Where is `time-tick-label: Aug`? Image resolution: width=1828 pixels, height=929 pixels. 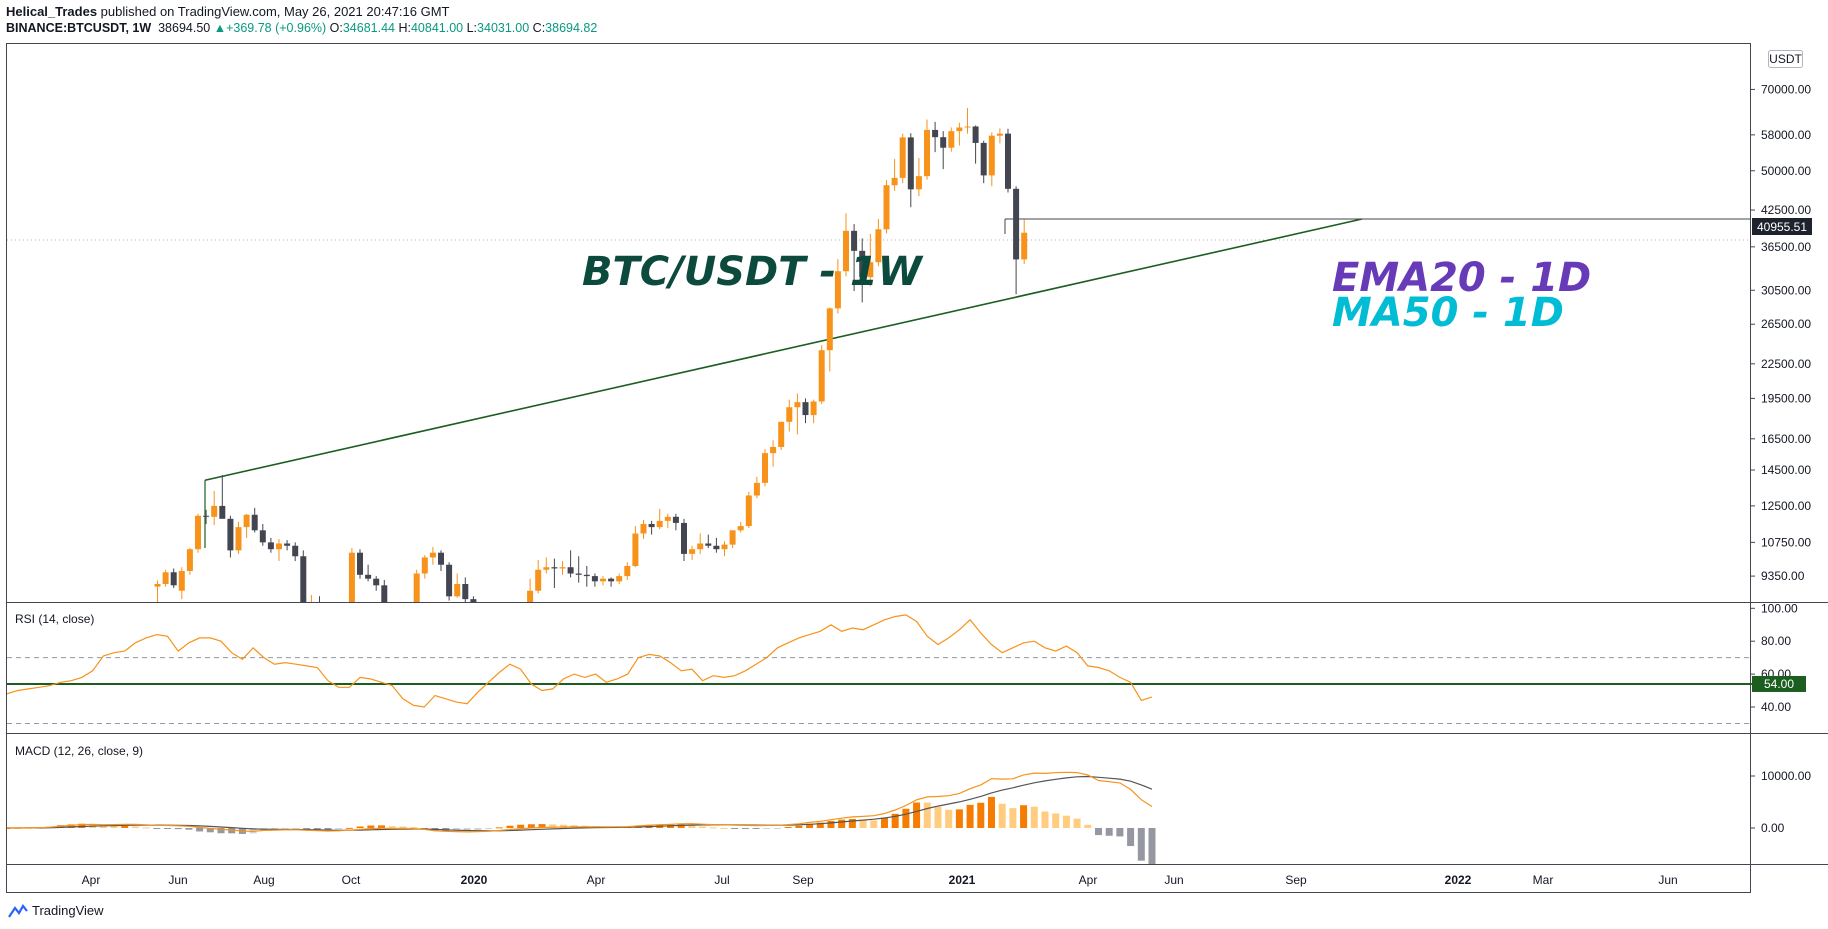 time-tick-label: Aug is located at coordinates (263, 880).